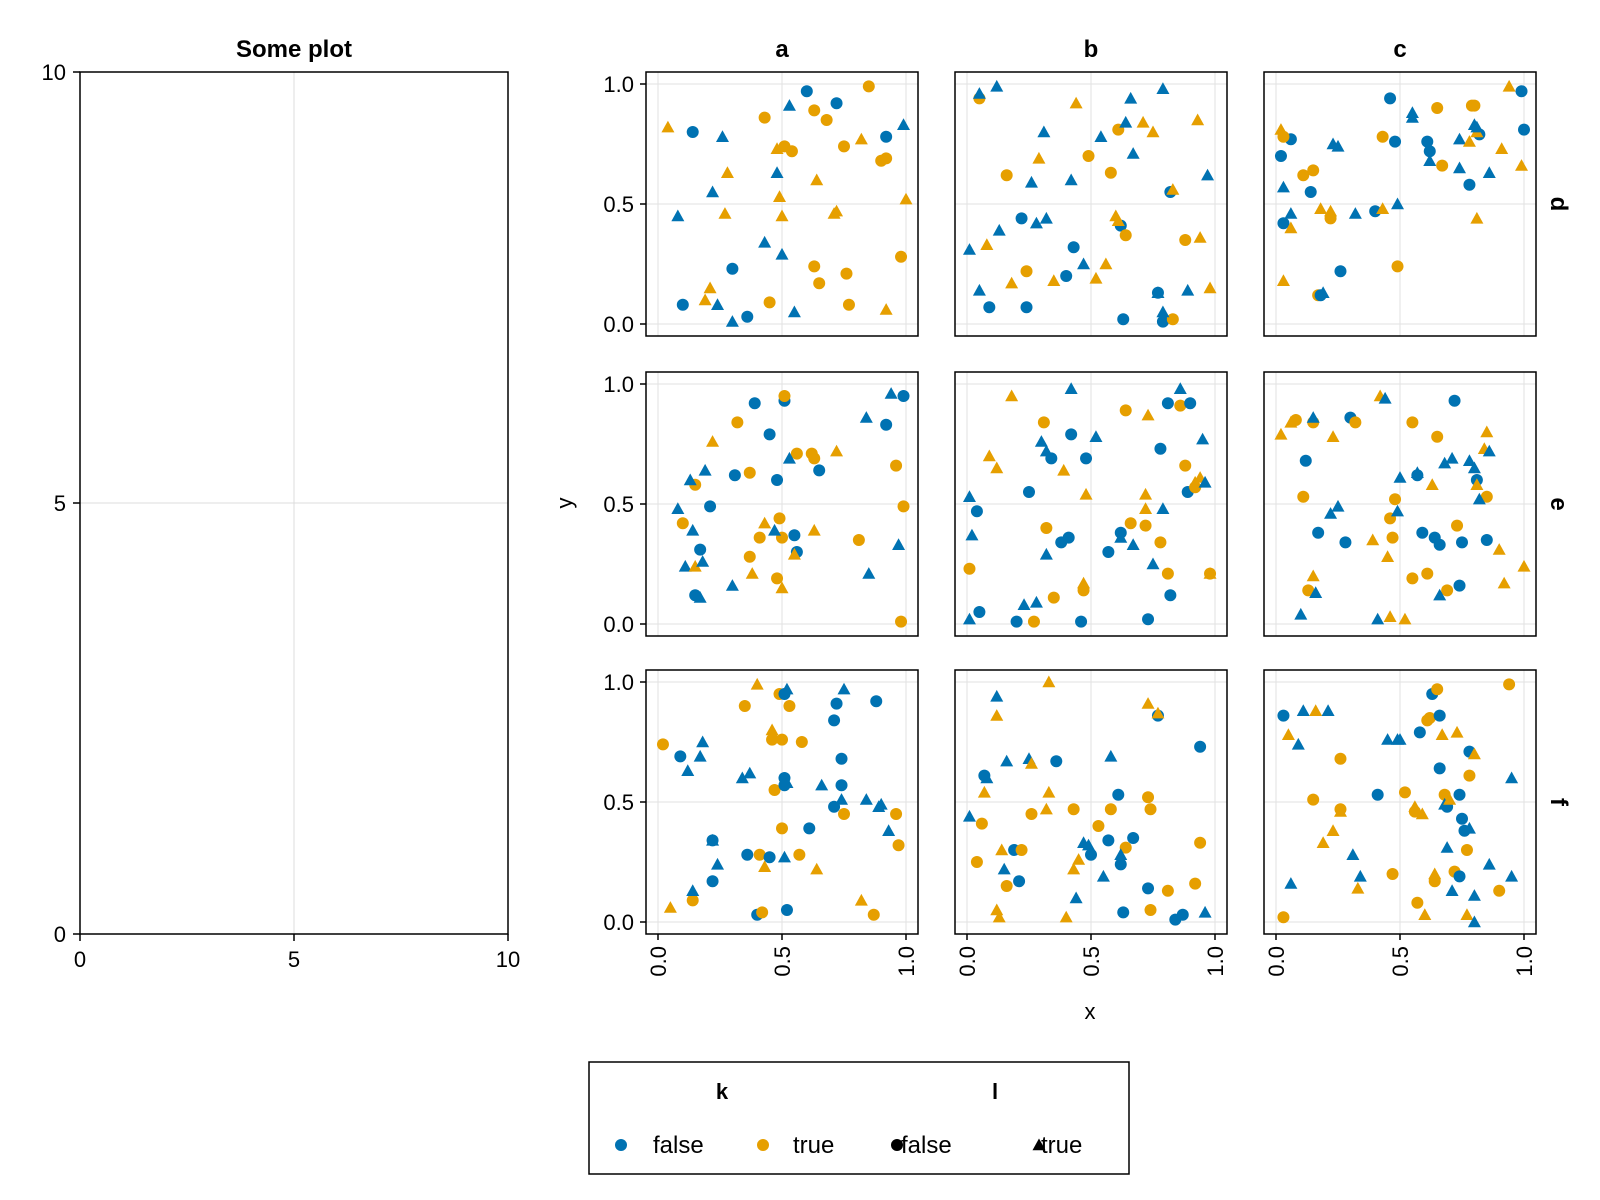 Image resolution: width=1600 pixels, height=1200 pixels. I want to click on panel-b-d, so click(1091, 204).